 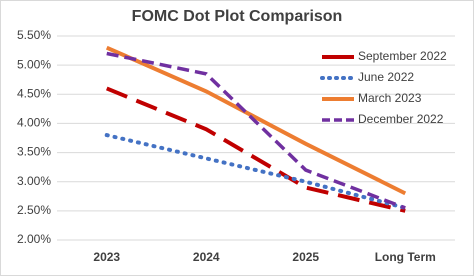 What do you see at coordinates (405, 257) in the screenshot?
I see `x-tick-label: Long Term` at bounding box center [405, 257].